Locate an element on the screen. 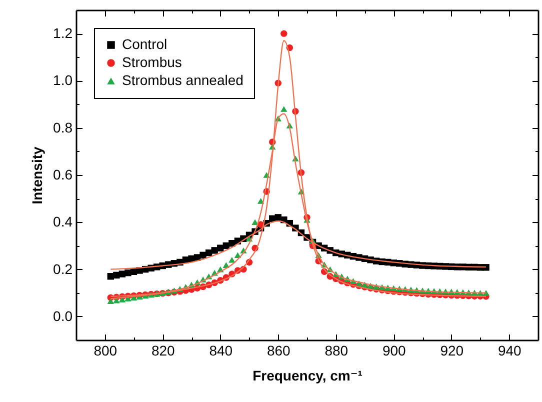 This screenshot has width=542, height=402. x-tick-label: 900 is located at coordinates (394, 350).